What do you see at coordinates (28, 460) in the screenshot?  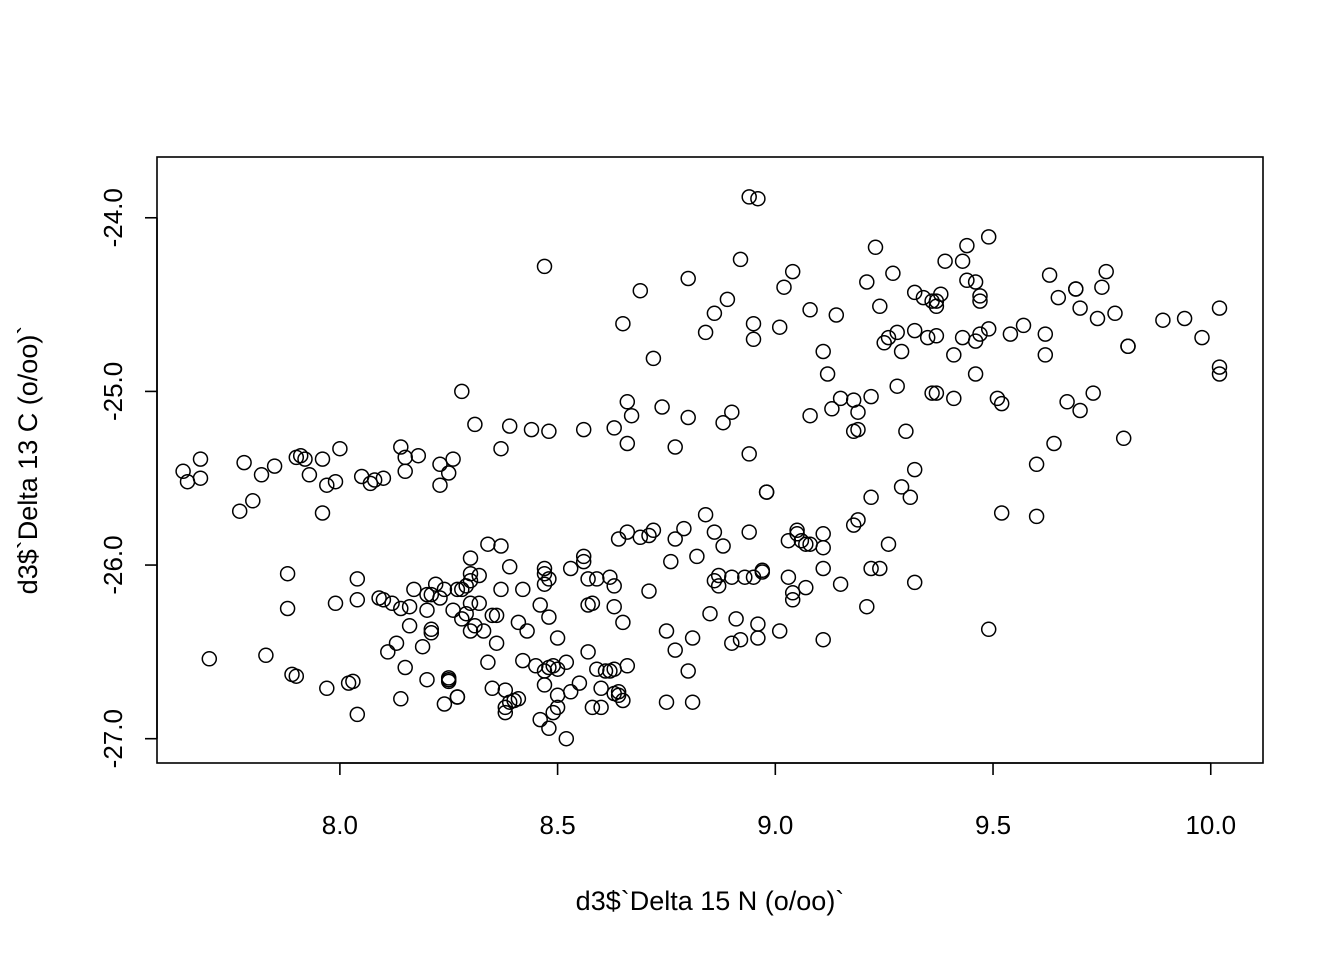 I see `y-axis-title: d3$`Delta 13 C (o/oo)`` at bounding box center [28, 460].